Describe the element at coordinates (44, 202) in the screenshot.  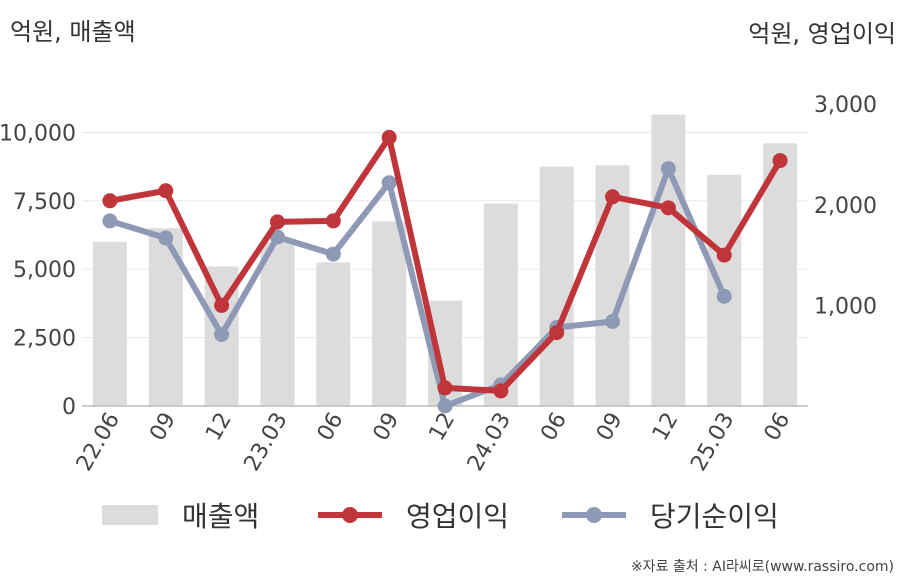
I see `left-tick-label: 7,500` at that location.